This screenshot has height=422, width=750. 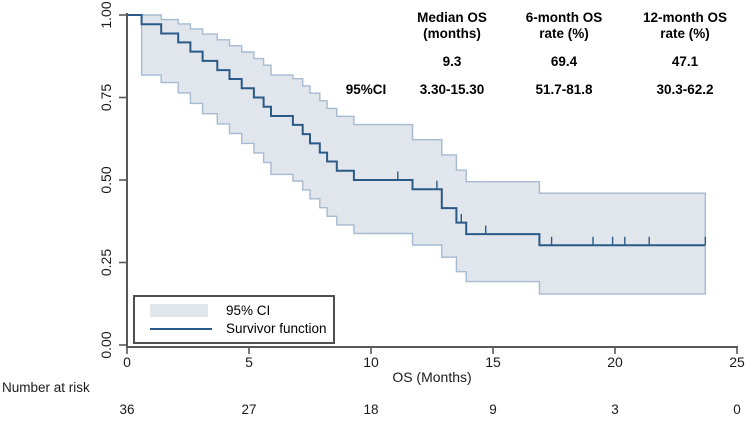 I want to click on stats-value-spacer, so click(x=366, y=62).